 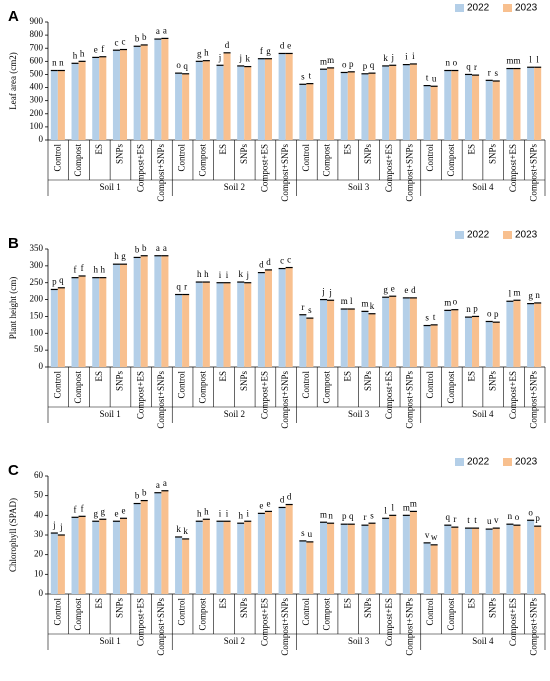 What do you see at coordinates (54, 63) in the screenshot?
I see `significance-letter: n` at bounding box center [54, 63].